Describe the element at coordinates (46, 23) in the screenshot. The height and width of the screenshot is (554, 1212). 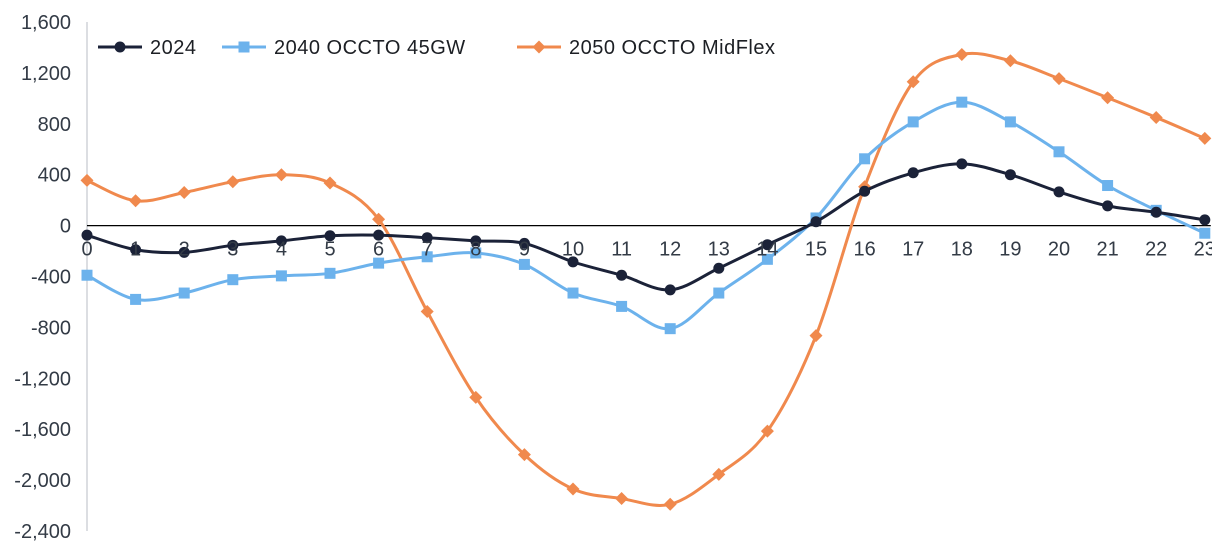
I see `y-tick-label: 1,600` at that location.